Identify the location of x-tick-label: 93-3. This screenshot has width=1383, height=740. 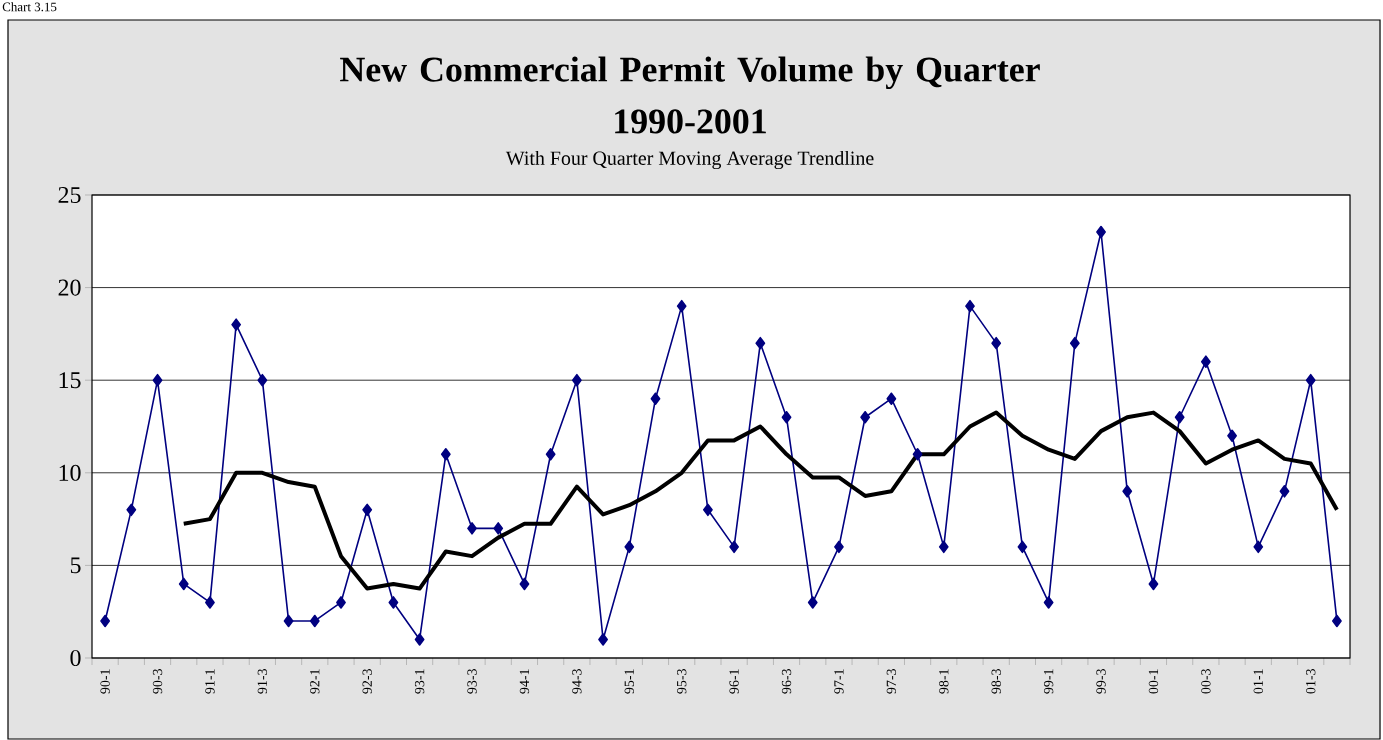
(472, 681).